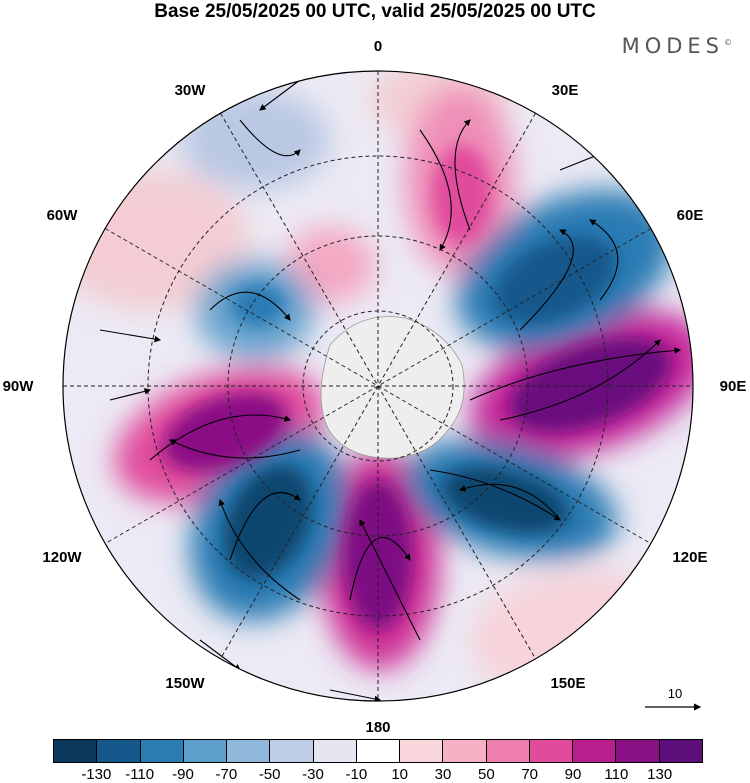  Describe the element at coordinates (269, 774) in the screenshot. I see `colorbar-tick-label: -50` at that location.